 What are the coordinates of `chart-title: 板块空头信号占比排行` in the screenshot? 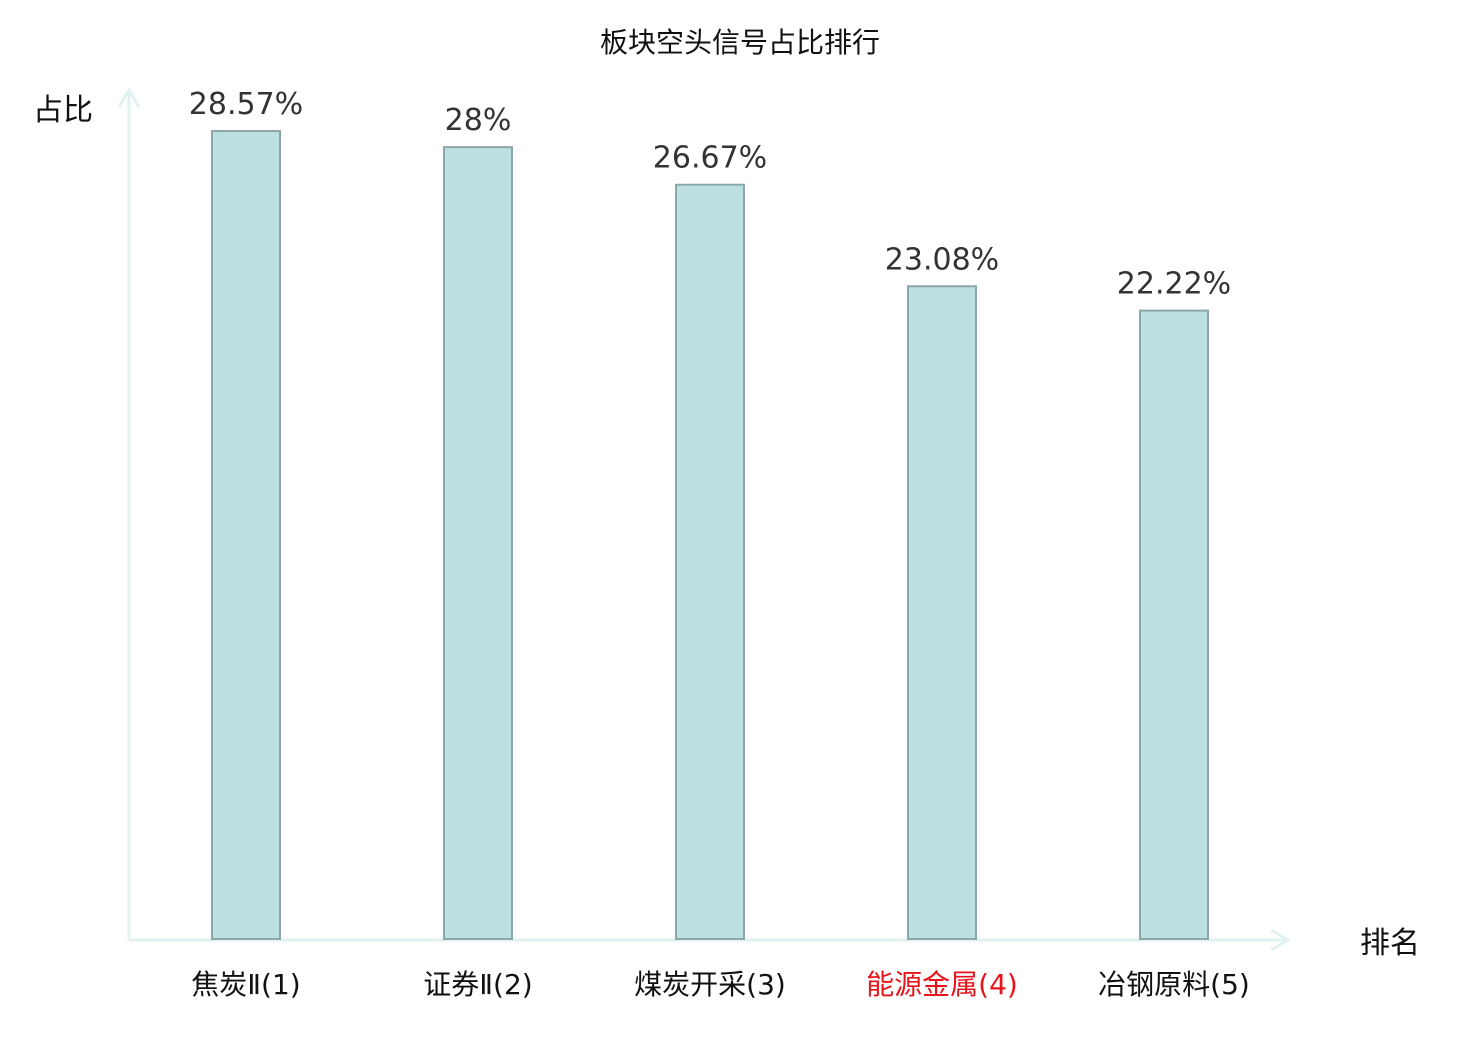 It's located at (740, 42).